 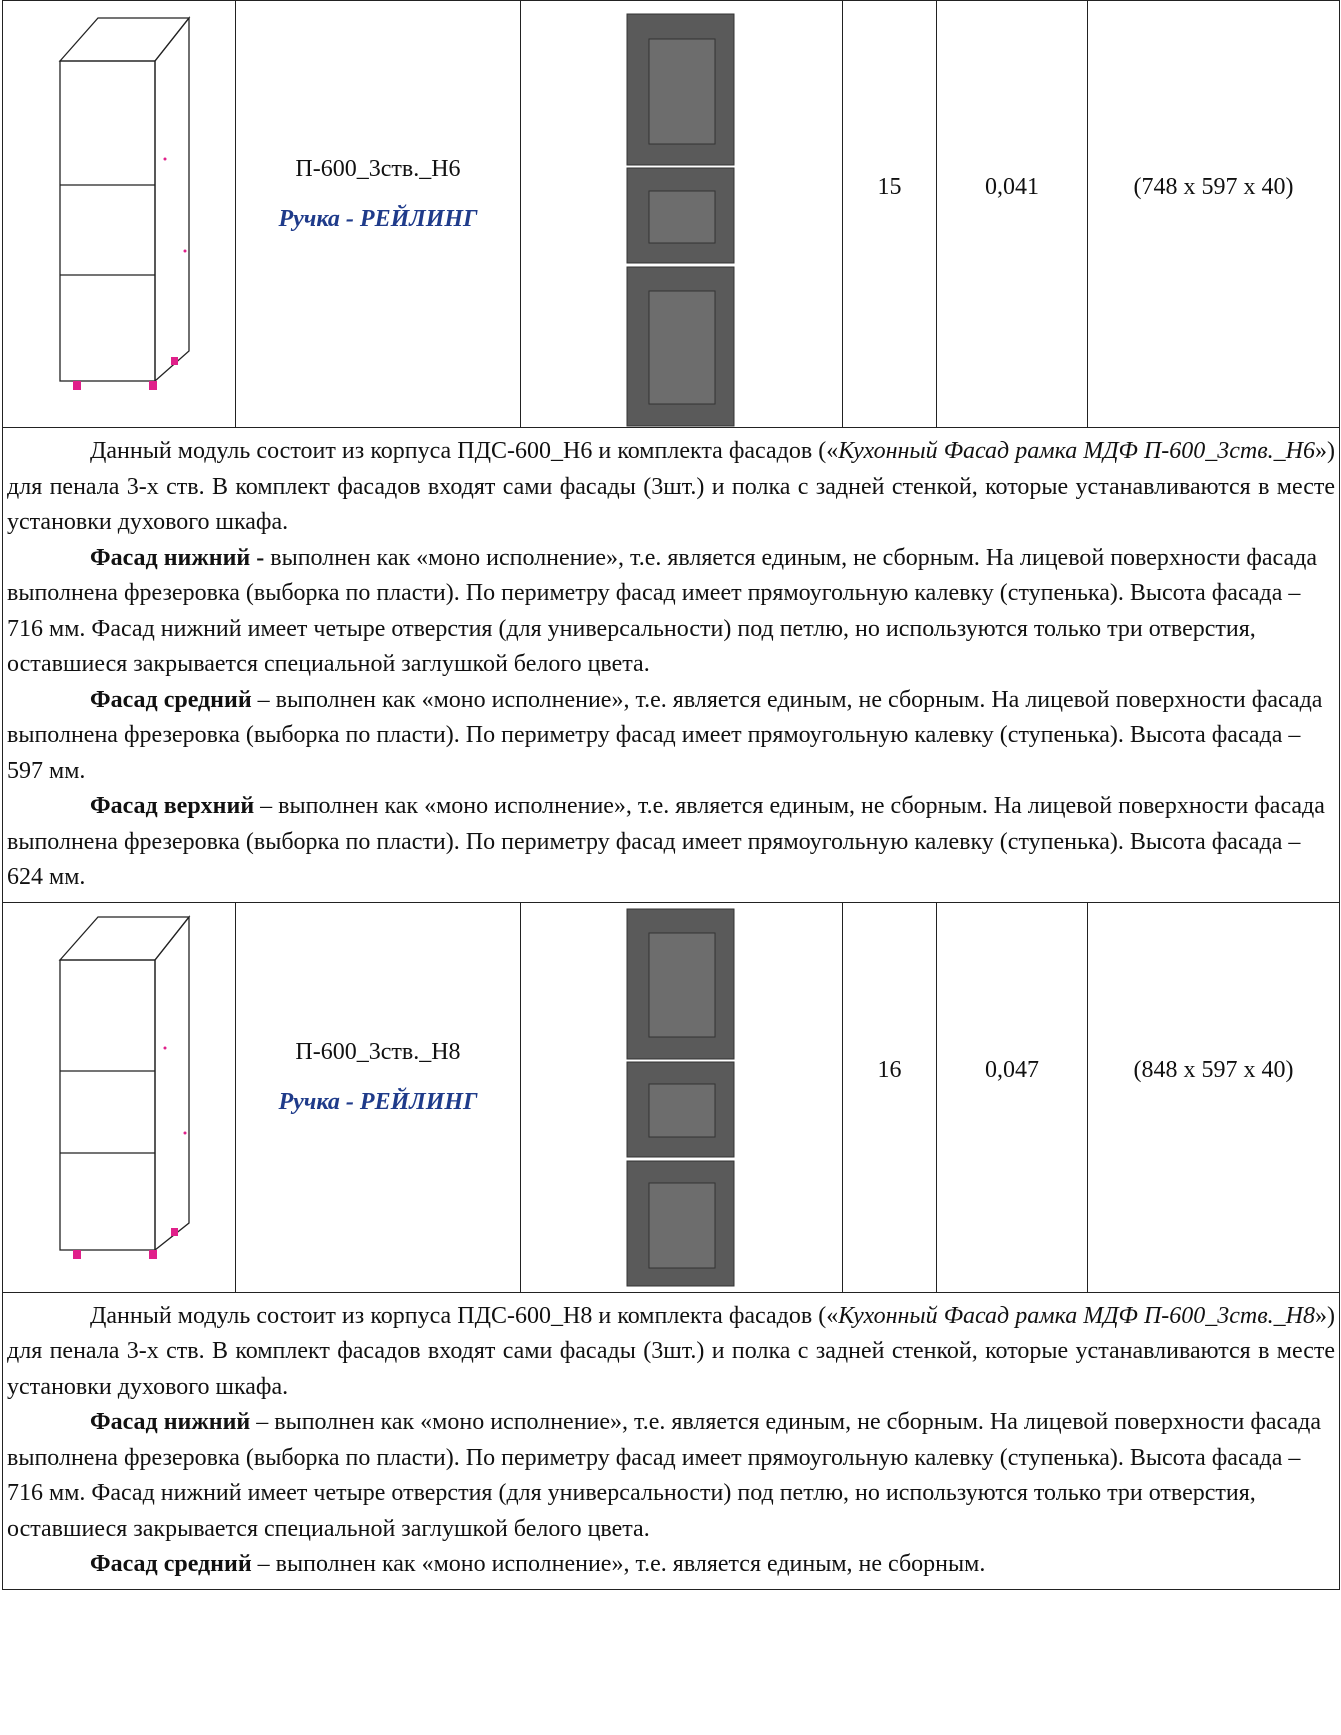 I want to click on italic-text: Кухонный Фасад рамка МДФ П-600_3ств._Н8, so click(x=1076, y=1315).